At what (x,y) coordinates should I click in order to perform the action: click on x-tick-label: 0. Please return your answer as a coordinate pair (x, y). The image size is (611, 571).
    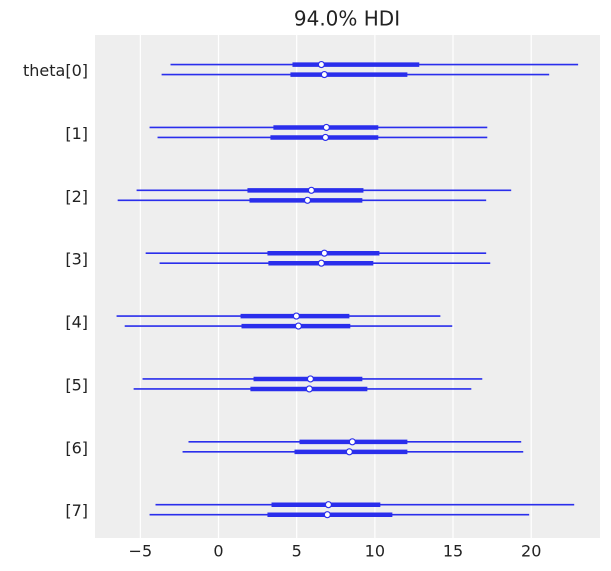
    Looking at the image, I should click on (218, 551).